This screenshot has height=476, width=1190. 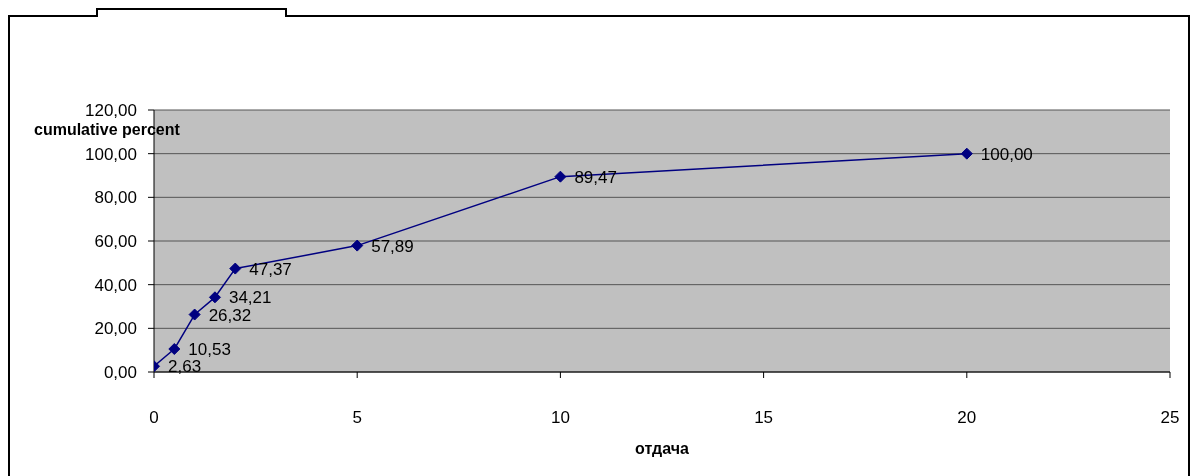 I want to click on y-tick-label: 80,00, so click(x=115, y=198).